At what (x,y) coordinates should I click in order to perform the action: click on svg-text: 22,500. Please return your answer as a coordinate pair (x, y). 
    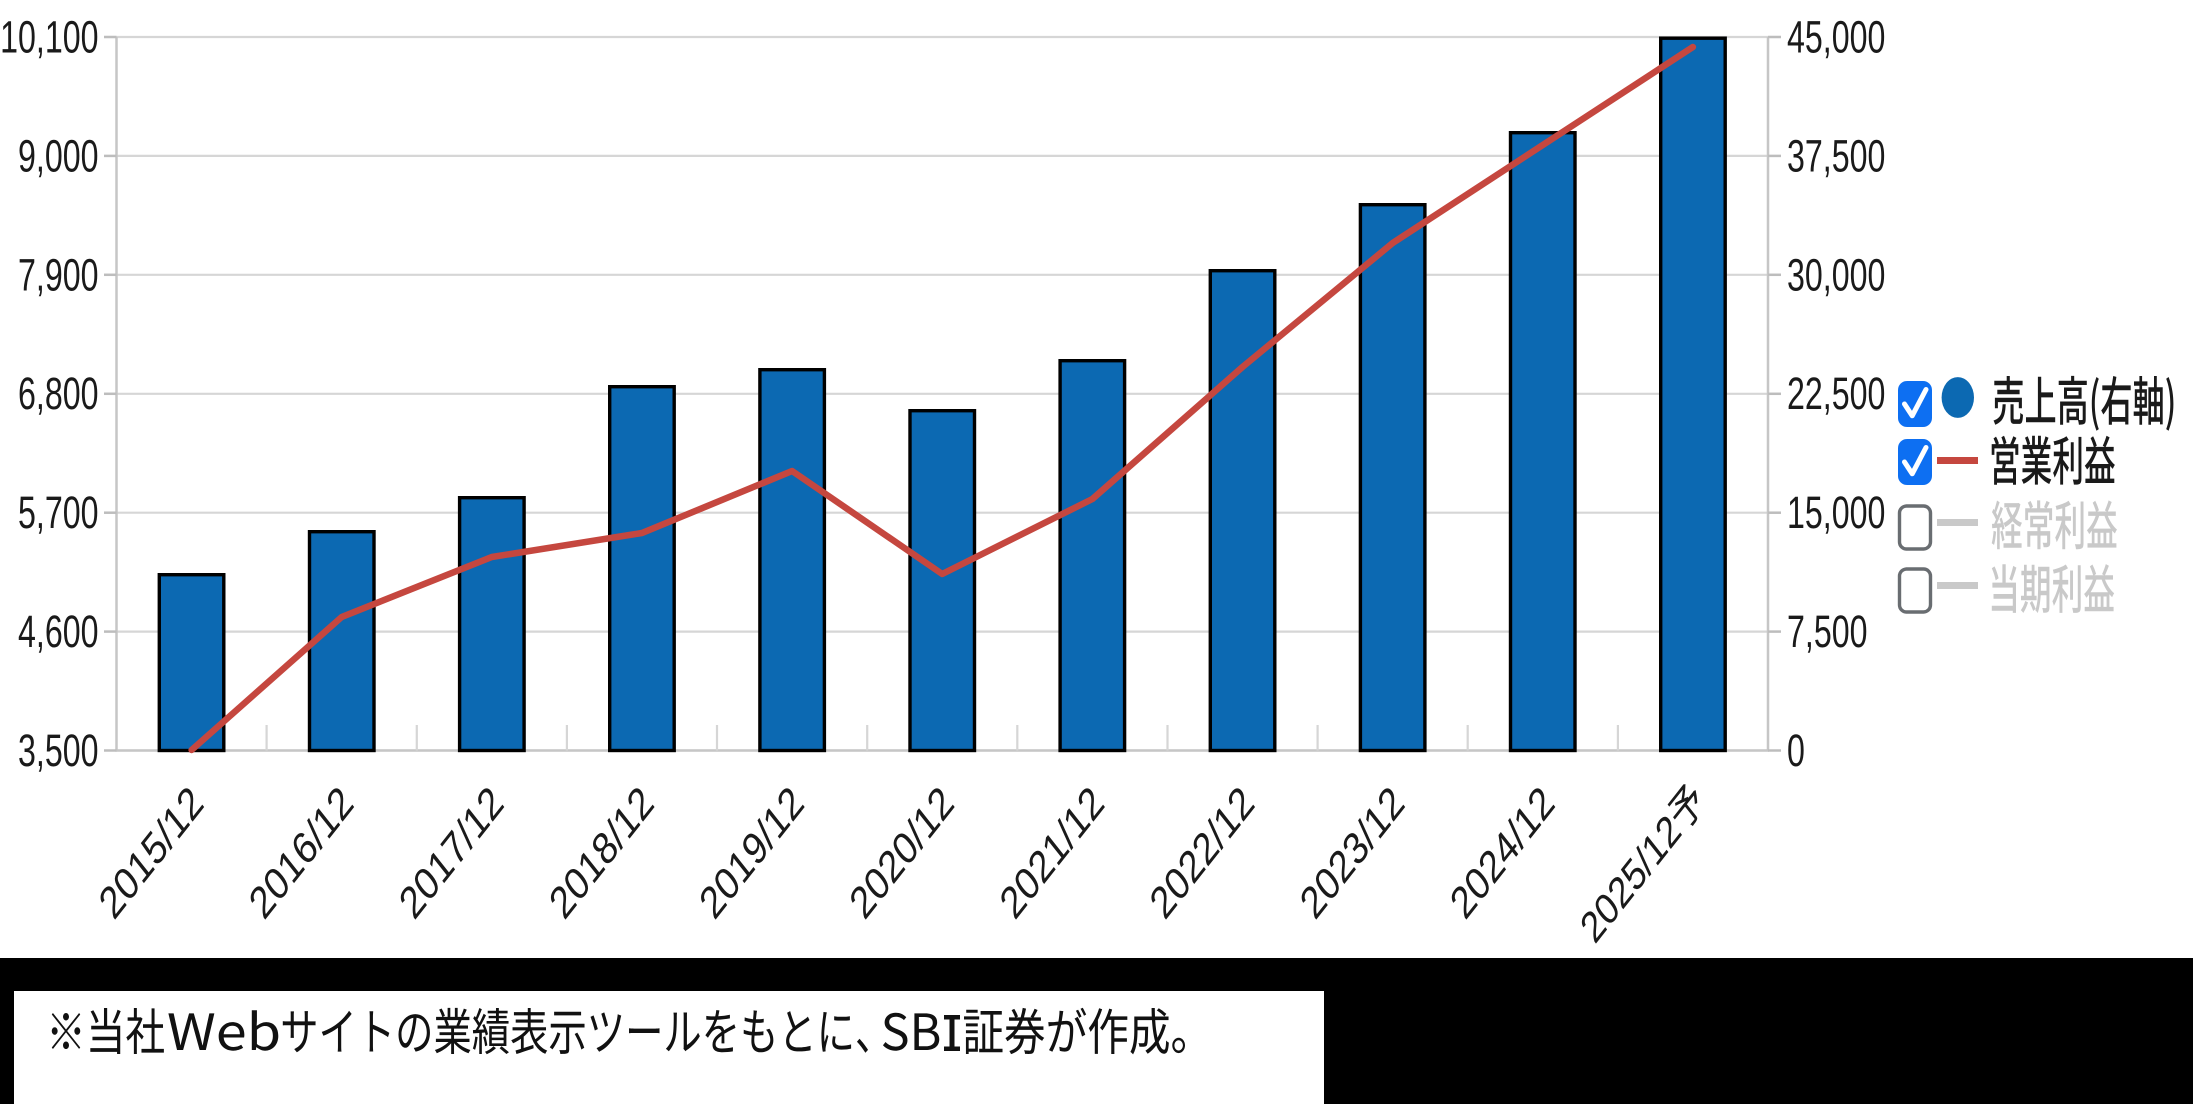
    Looking at the image, I should click on (1836, 394).